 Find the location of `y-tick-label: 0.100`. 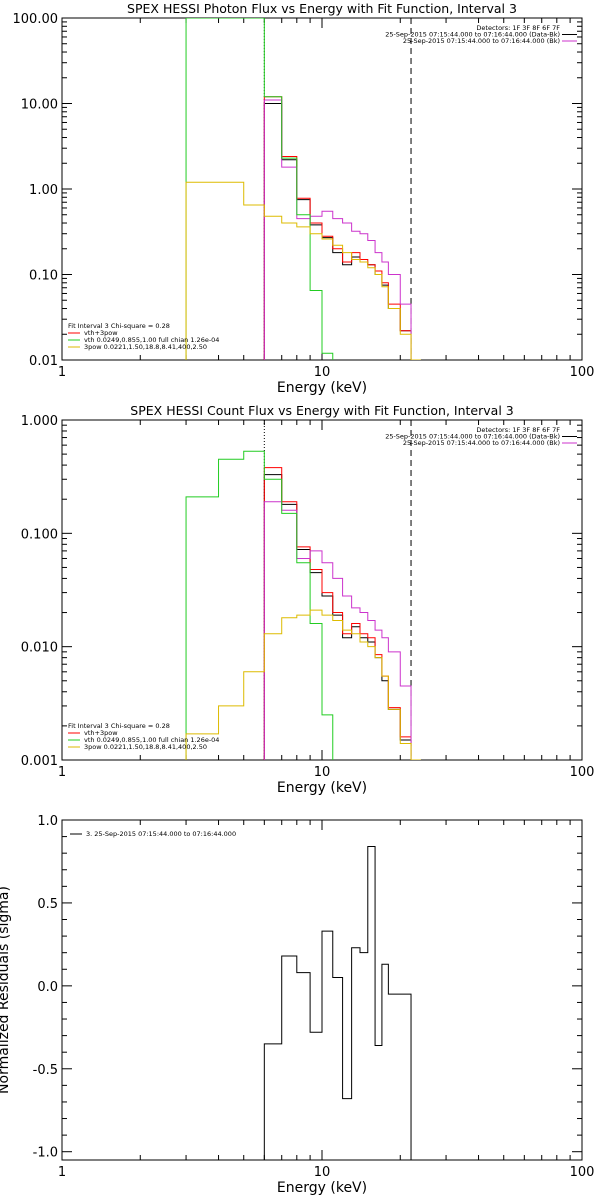

y-tick-label: 0.100 is located at coordinates (39, 534).